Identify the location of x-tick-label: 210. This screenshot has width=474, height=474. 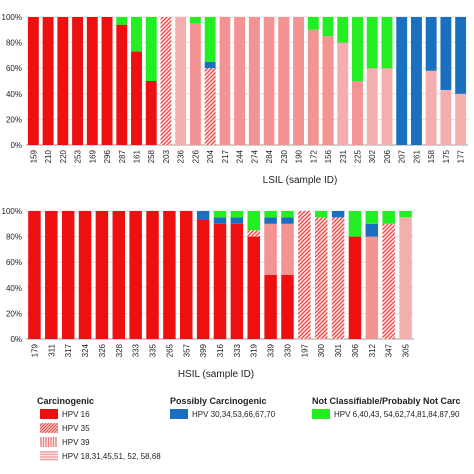
(48, 156).